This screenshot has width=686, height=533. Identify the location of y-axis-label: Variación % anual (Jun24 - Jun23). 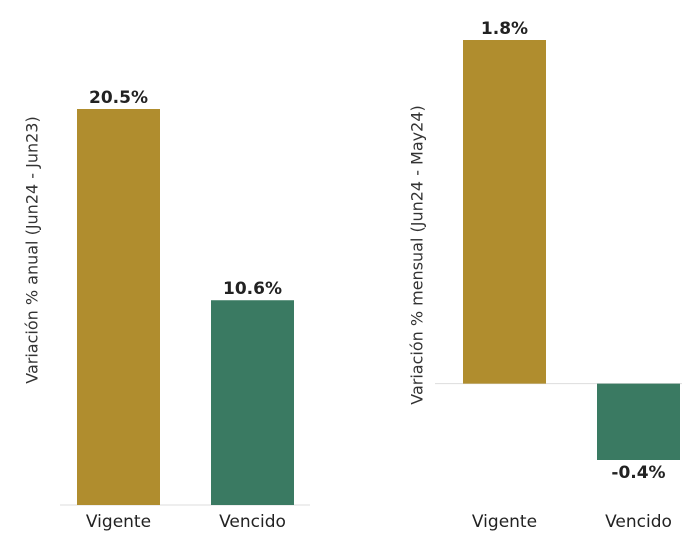
(32, 249).